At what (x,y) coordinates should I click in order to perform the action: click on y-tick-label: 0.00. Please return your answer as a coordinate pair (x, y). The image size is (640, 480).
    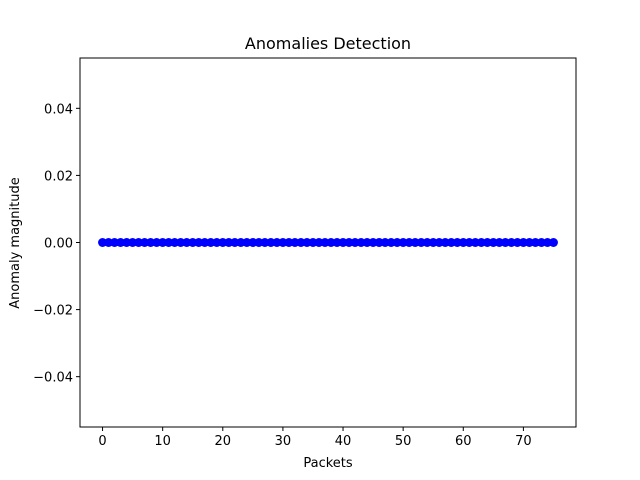
    Looking at the image, I should click on (58, 244).